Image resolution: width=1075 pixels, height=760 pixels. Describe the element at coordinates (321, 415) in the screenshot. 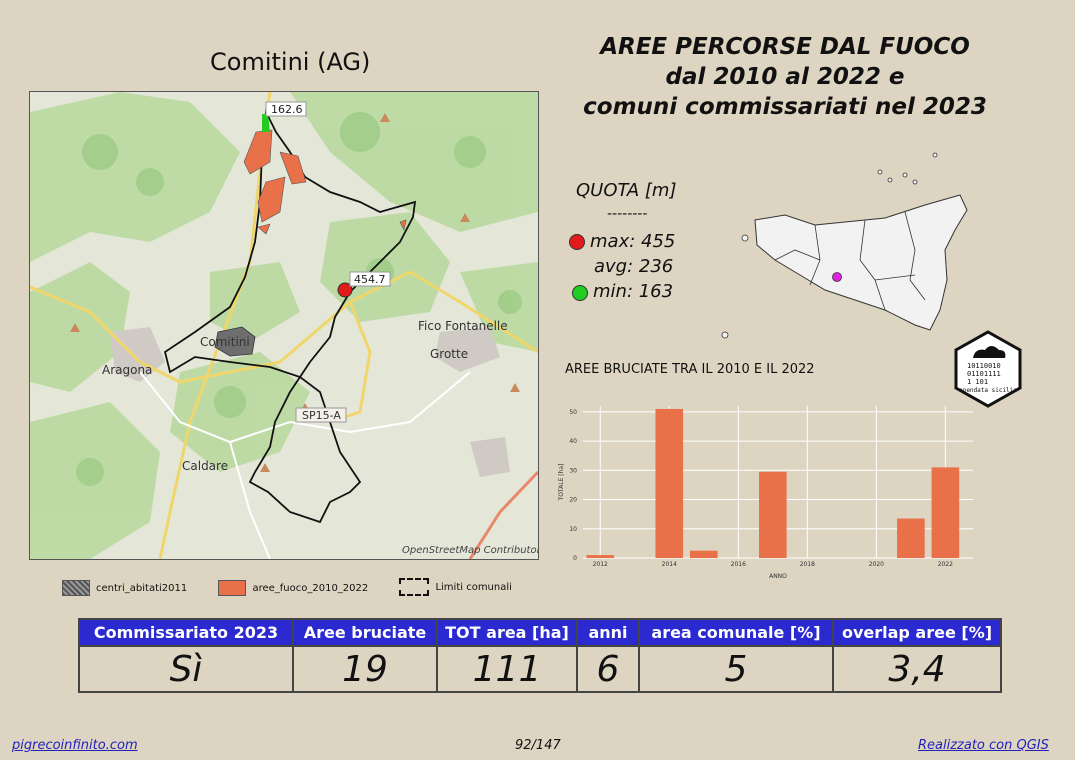

I see `road-label: SP15-A` at that location.